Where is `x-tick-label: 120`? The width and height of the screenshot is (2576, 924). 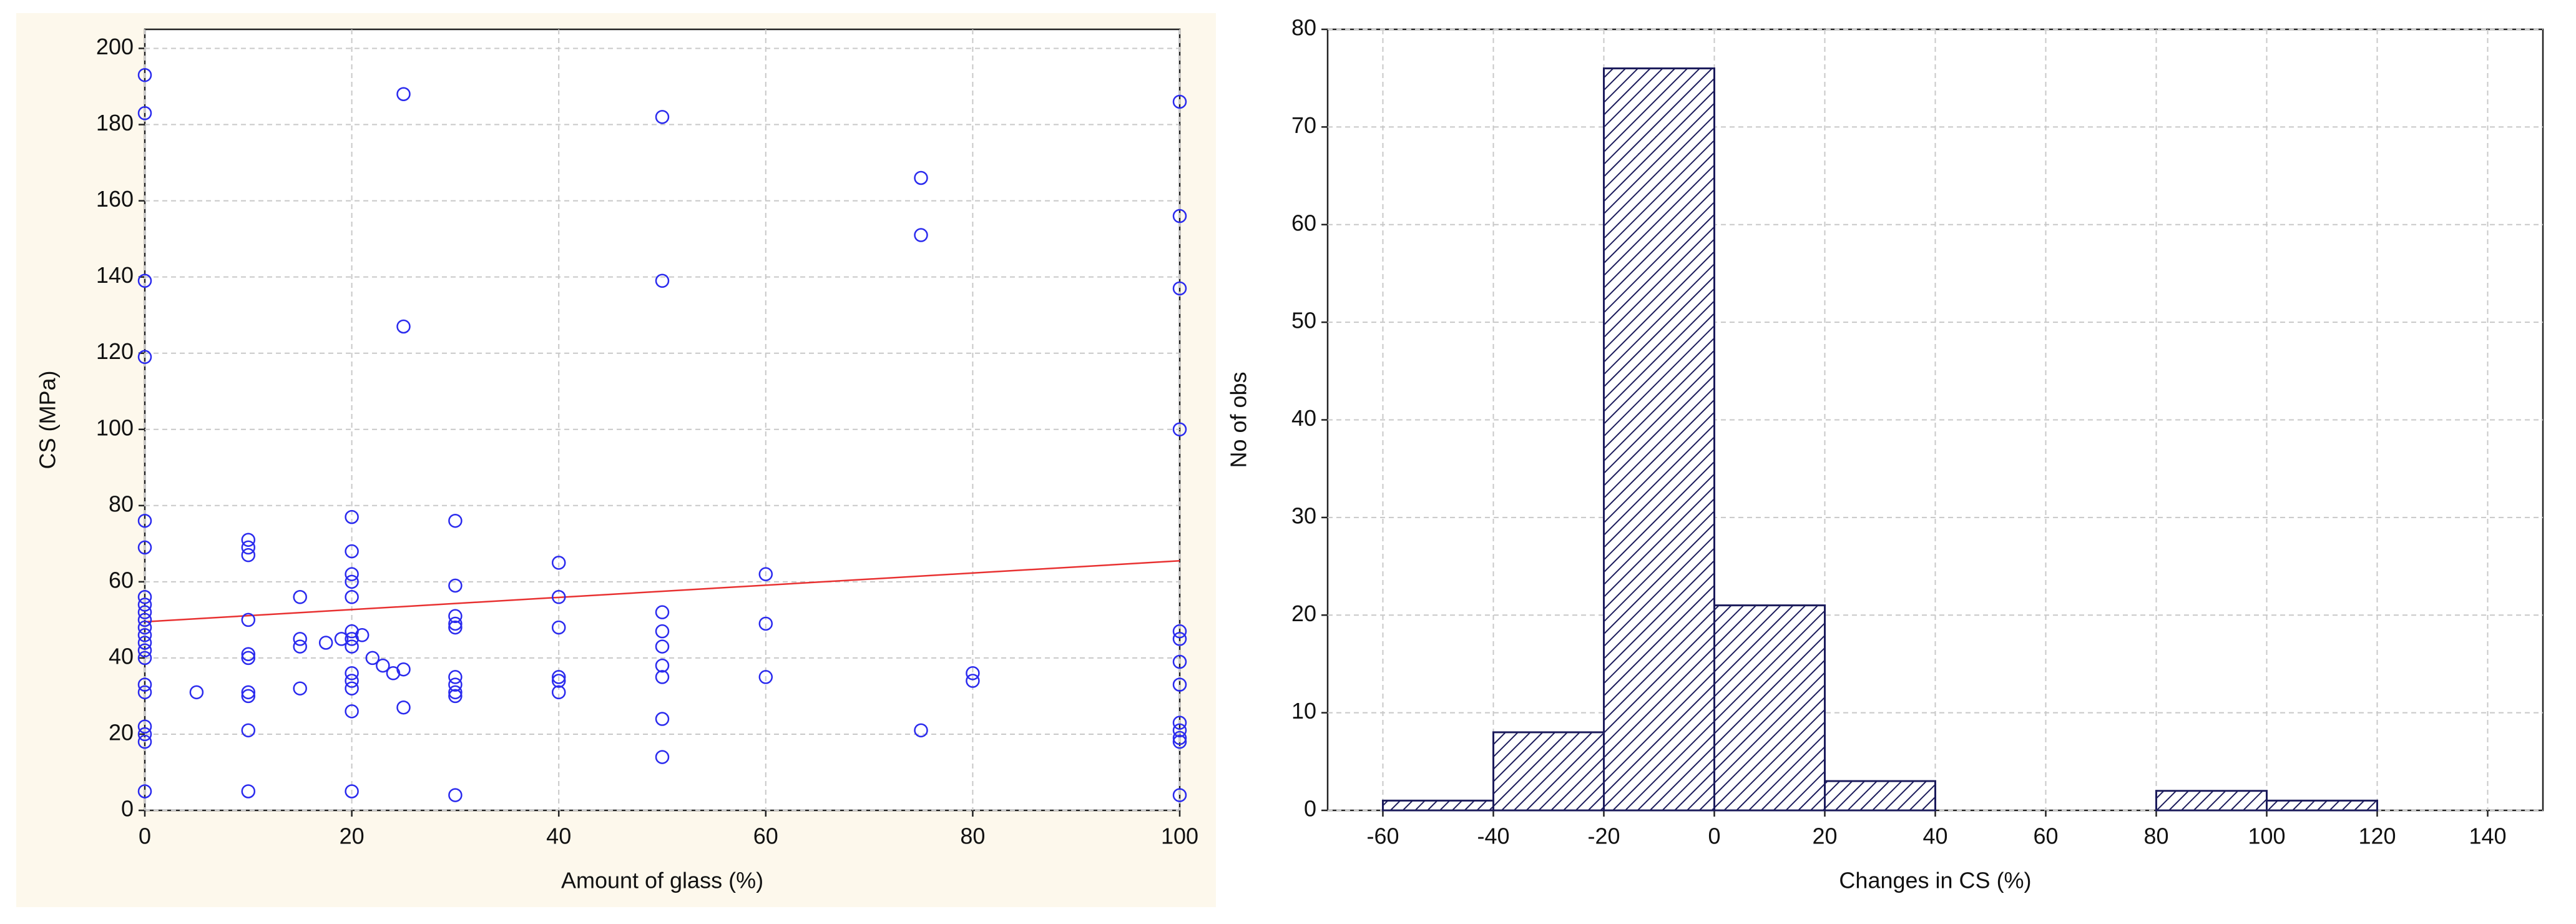 x-tick-label: 120 is located at coordinates (2377, 836).